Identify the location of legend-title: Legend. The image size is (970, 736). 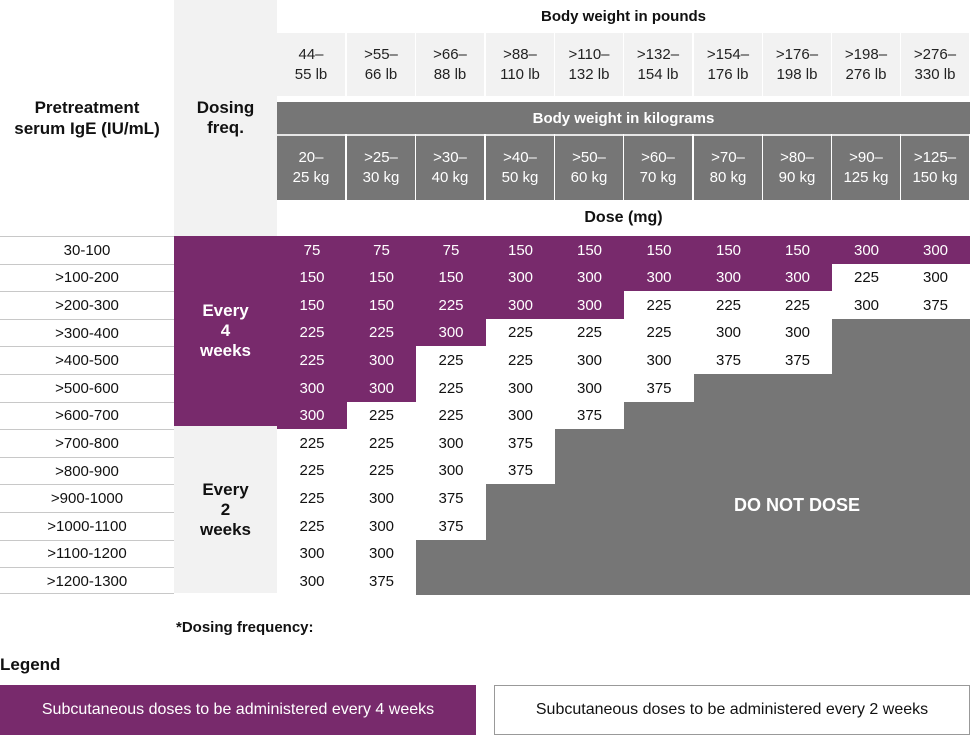
(30, 664).